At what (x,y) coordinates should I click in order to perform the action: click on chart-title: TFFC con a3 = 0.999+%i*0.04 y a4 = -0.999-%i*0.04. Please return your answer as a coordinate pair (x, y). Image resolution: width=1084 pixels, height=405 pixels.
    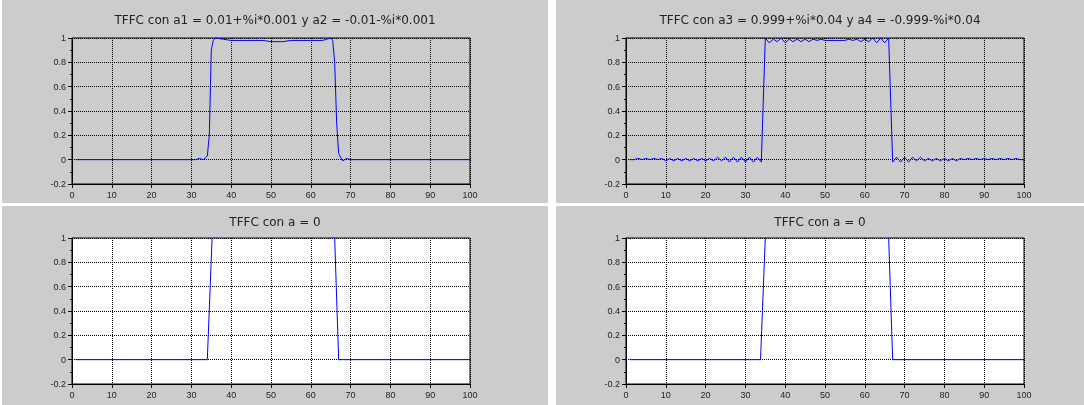
    Looking at the image, I should click on (819, 20).